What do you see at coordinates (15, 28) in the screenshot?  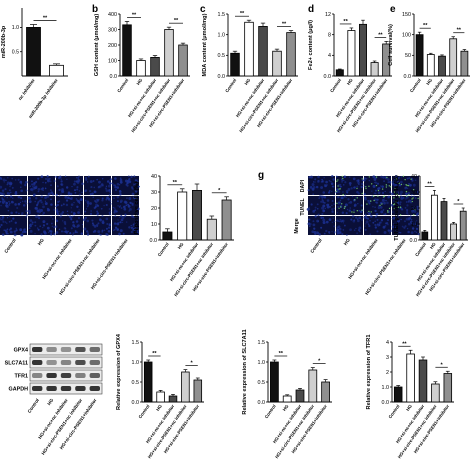 I see `y-tick-label: 1.0` at bounding box center [15, 28].